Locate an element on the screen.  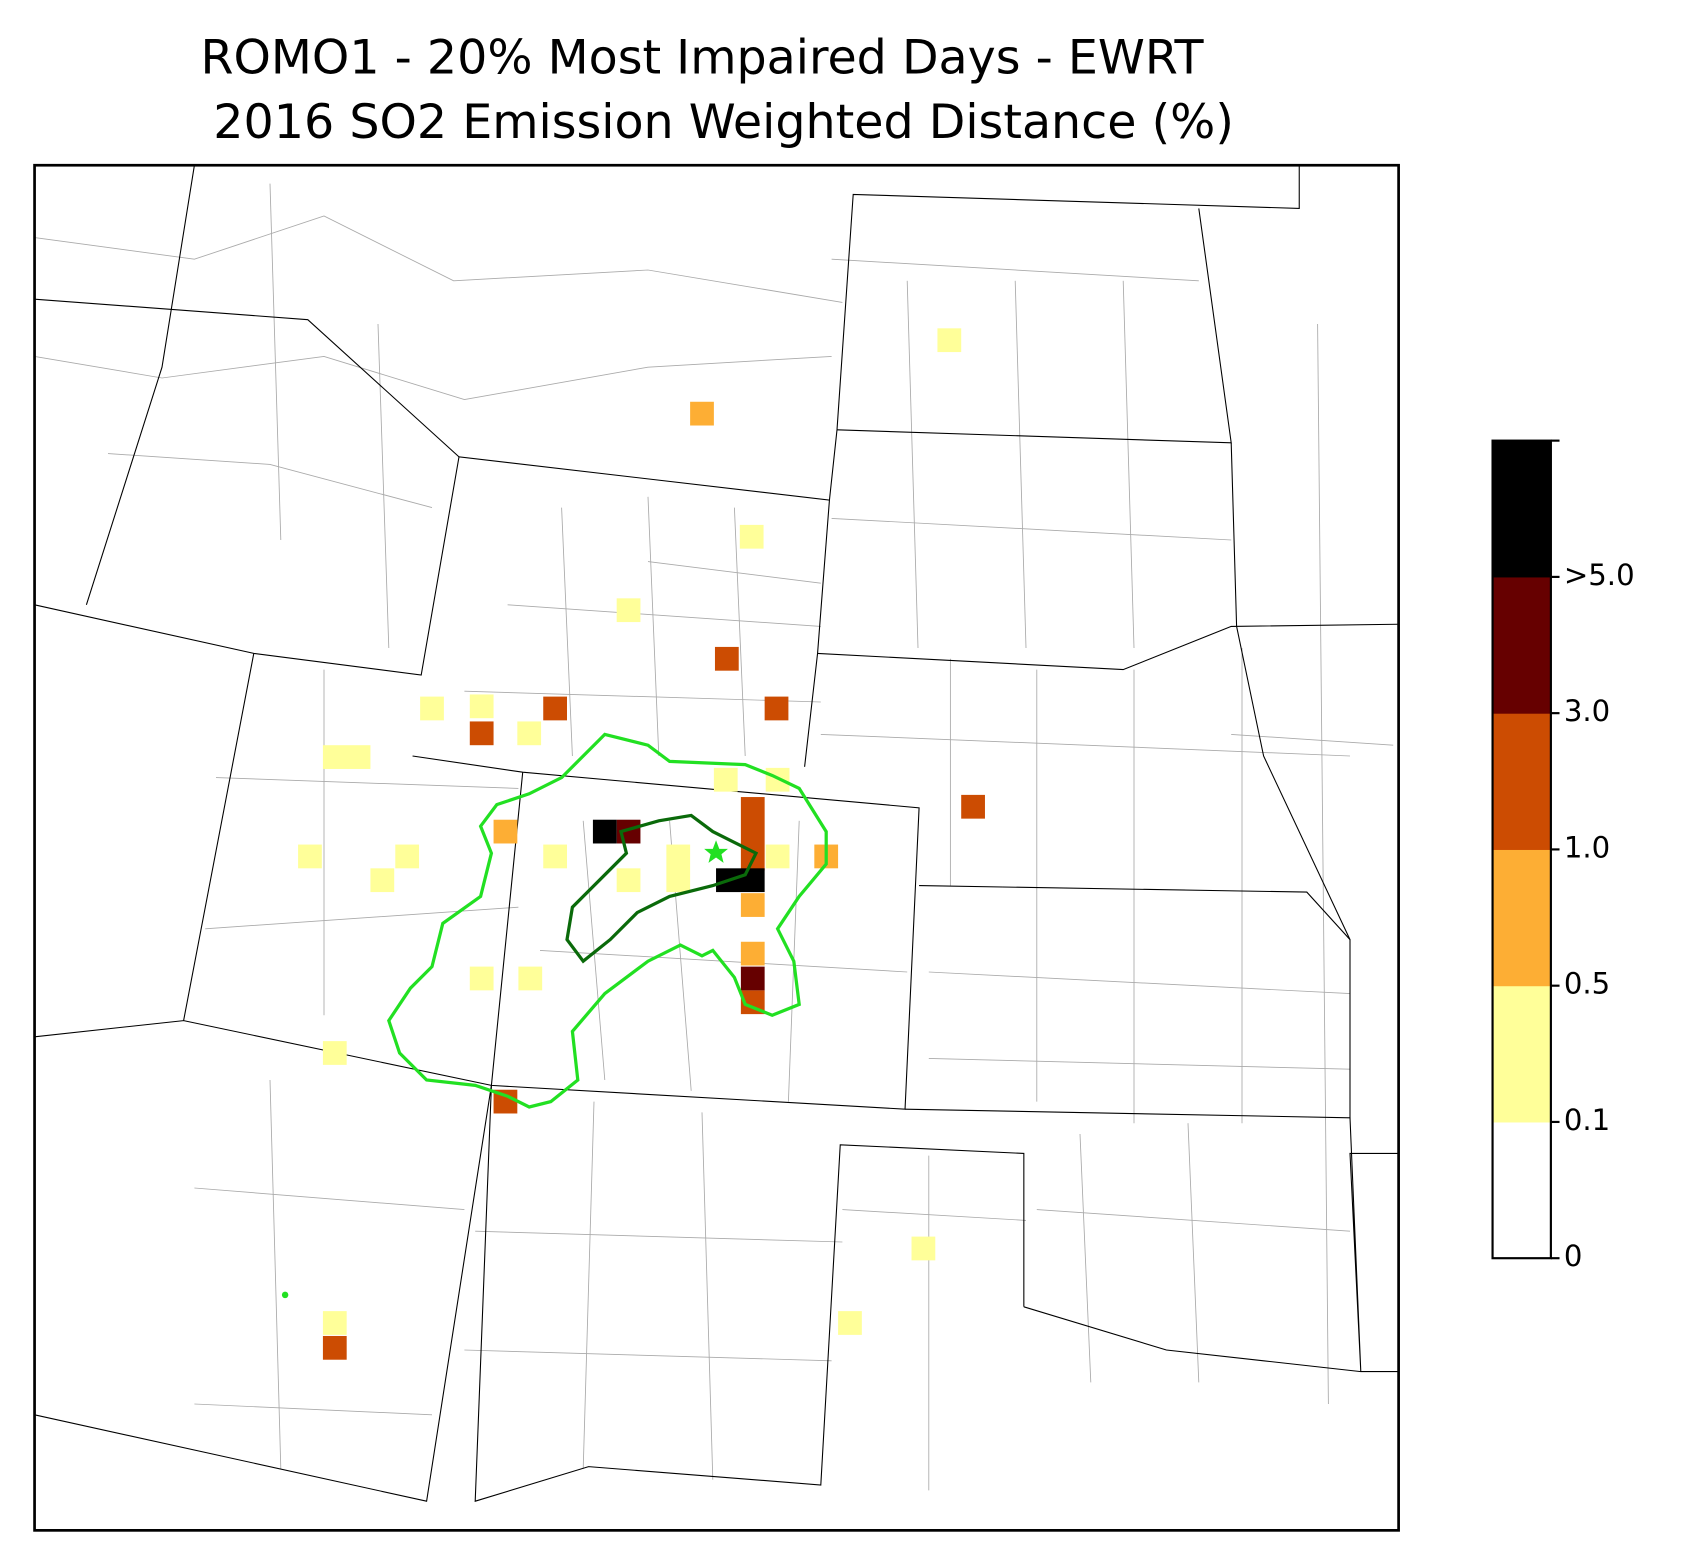
colorbar-tick-label: >5.0 is located at coordinates (1599, 575).